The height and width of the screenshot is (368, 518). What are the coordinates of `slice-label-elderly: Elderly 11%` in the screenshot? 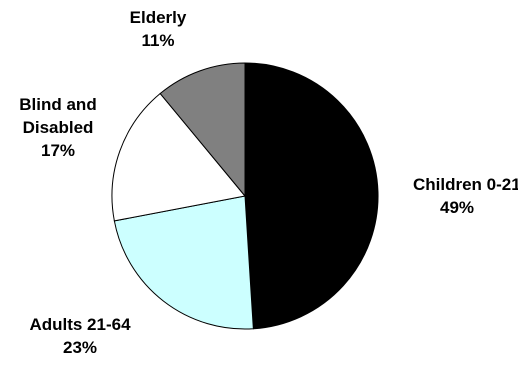 It's located at (158, 29).